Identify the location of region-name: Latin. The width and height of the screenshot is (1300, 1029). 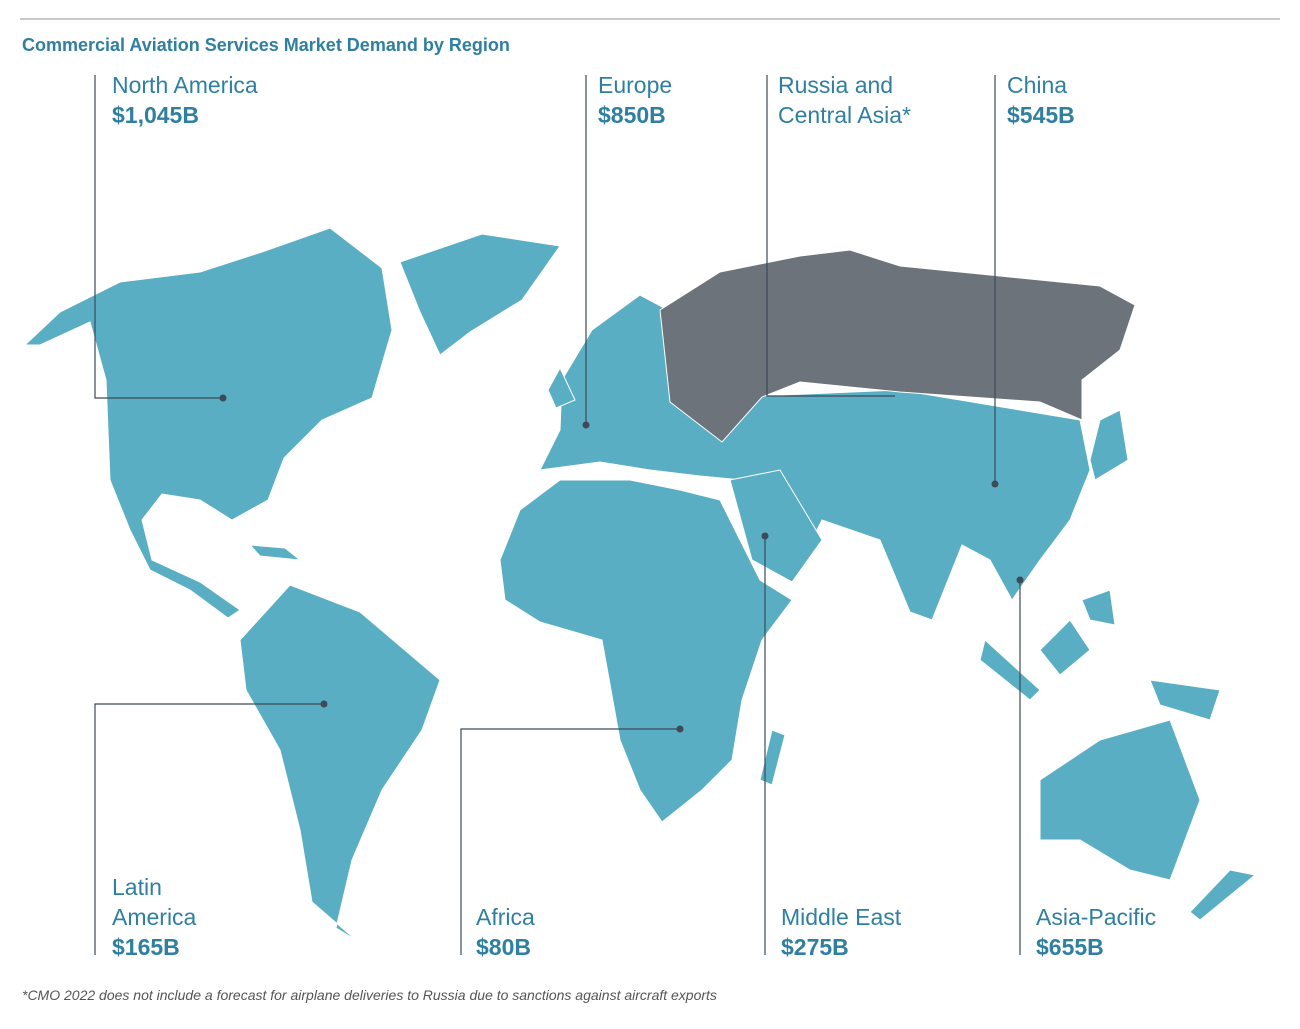
(137, 887).